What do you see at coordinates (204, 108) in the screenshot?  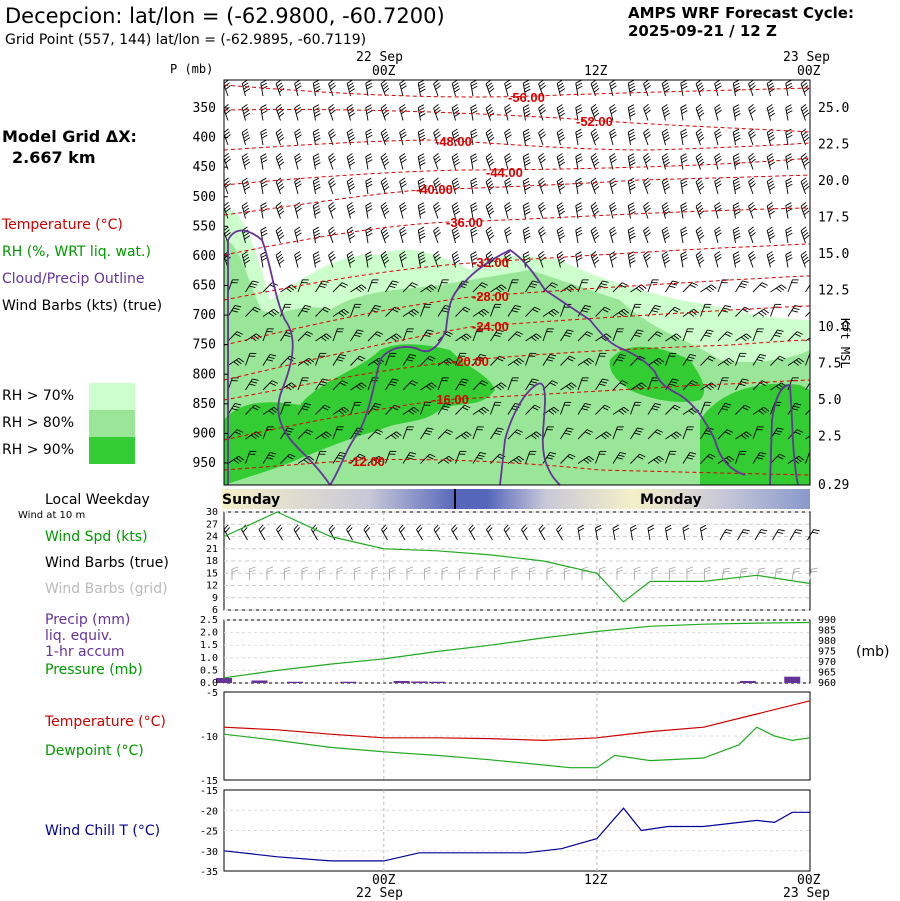 I see `pressure-tick-350: 350` at bounding box center [204, 108].